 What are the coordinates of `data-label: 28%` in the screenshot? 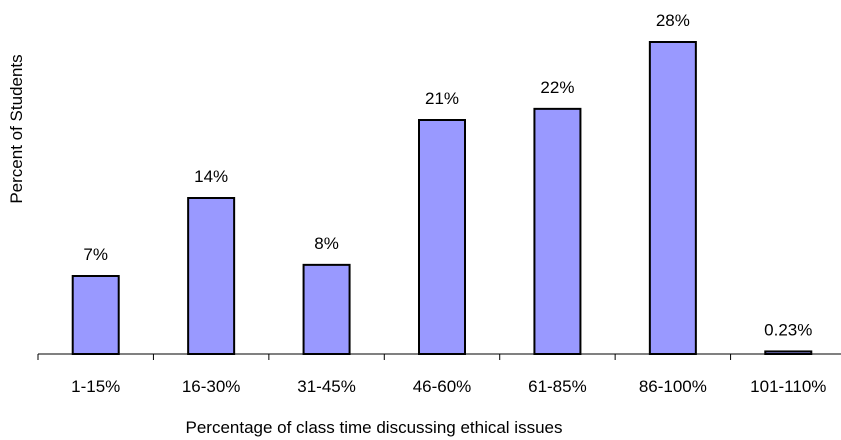 It's located at (673, 20).